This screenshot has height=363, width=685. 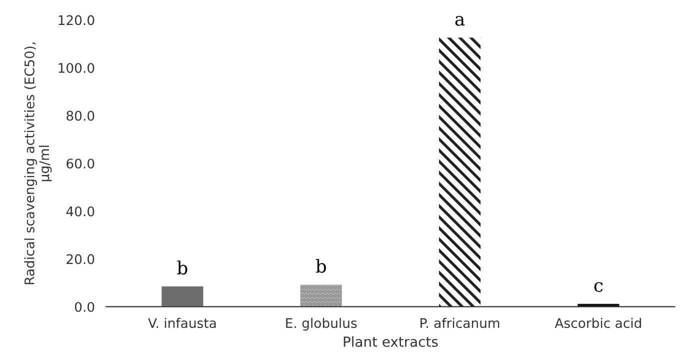 What do you see at coordinates (182, 323) in the screenshot?
I see `x-tick-label: V. infausta` at bounding box center [182, 323].